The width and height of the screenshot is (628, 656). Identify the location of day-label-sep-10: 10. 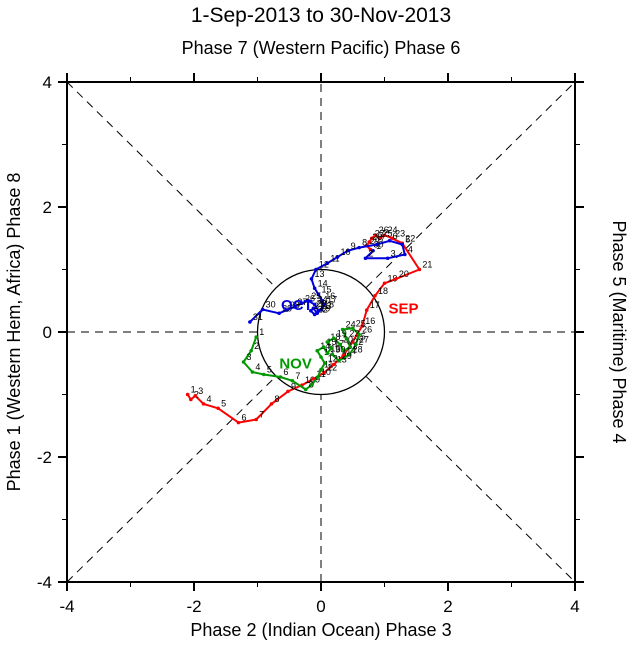
(310, 380).